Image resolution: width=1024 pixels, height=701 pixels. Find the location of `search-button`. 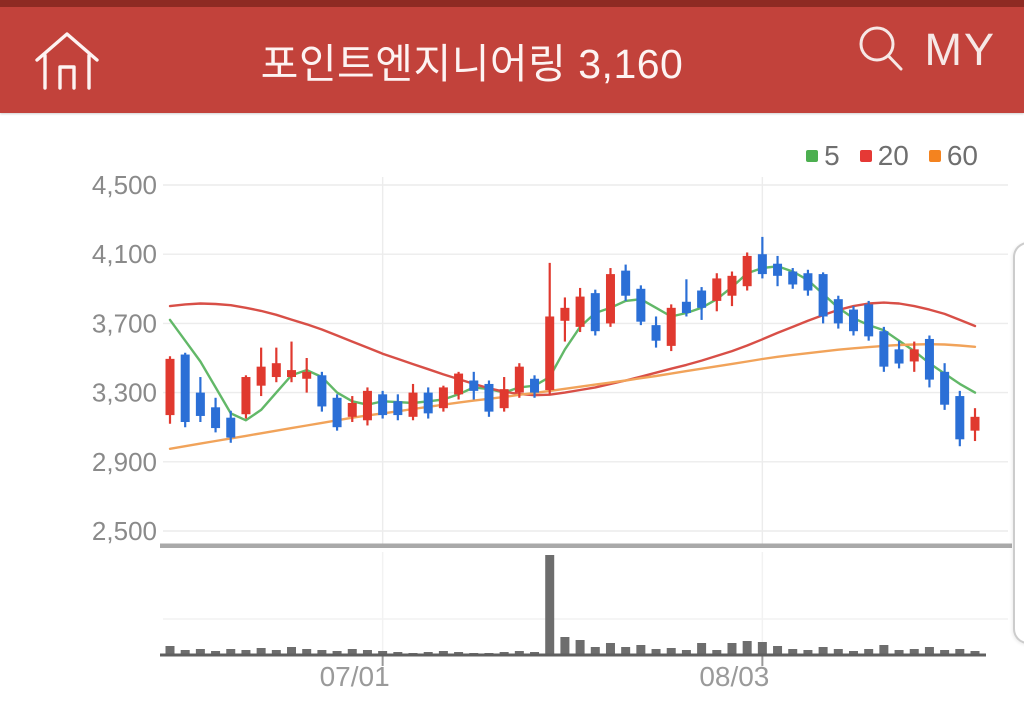

search-button is located at coordinates (882, 50).